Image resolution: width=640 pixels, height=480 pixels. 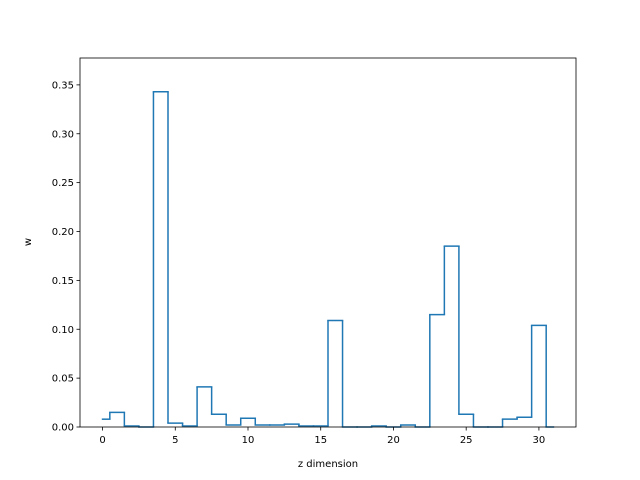 What do you see at coordinates (102, 440) in the screenshot?
I see `x-tick-label-0: 0` at bounding box center [102, 440].